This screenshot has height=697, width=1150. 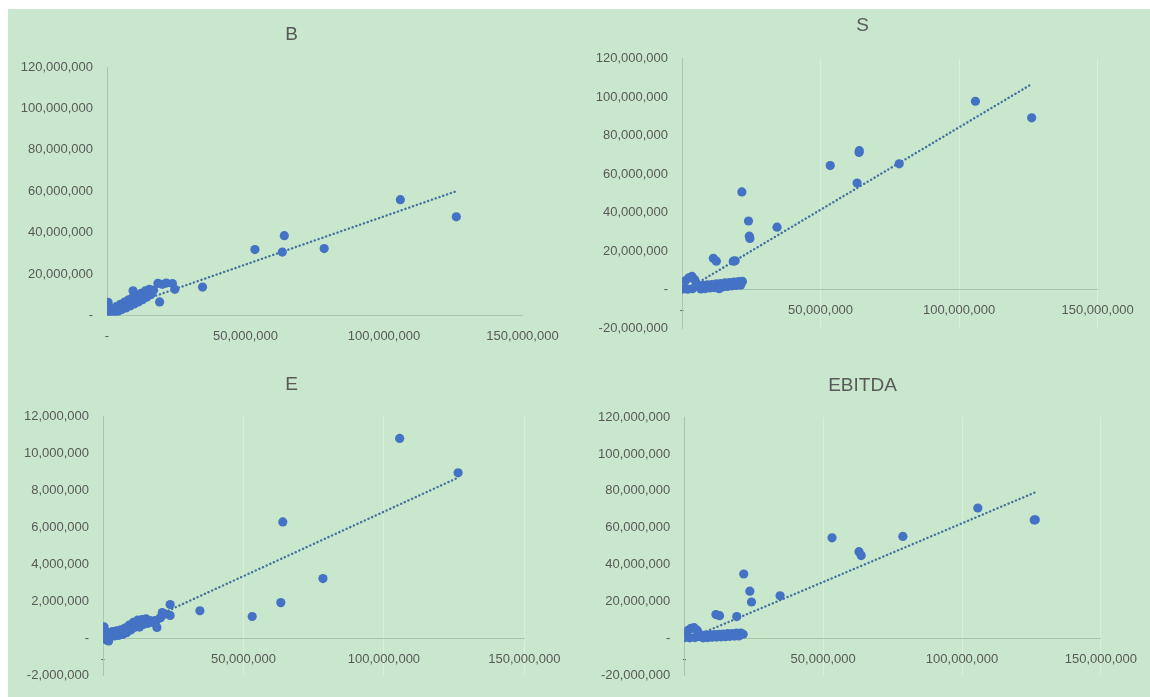 What do you see at coordinates (862, 385) in the screenshot?
I see `chart-title: EBITDA` at bounding box center [862, 385].